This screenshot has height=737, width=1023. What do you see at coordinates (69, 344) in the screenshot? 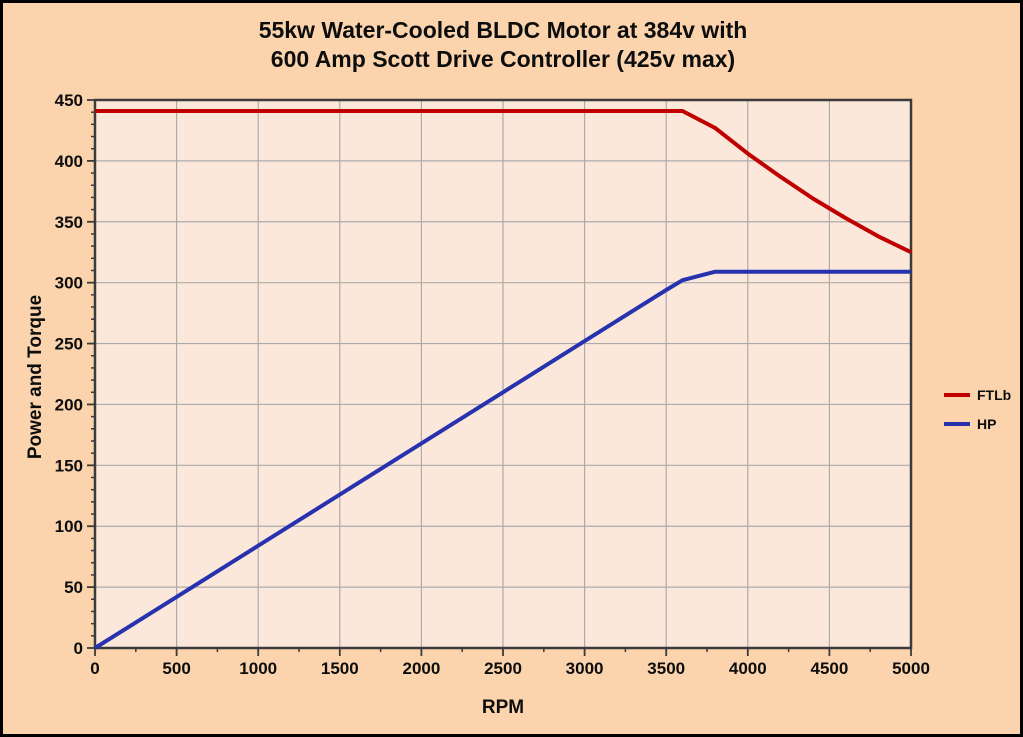
I see `y-tick-label: 250` at bounding box center [69, 344].